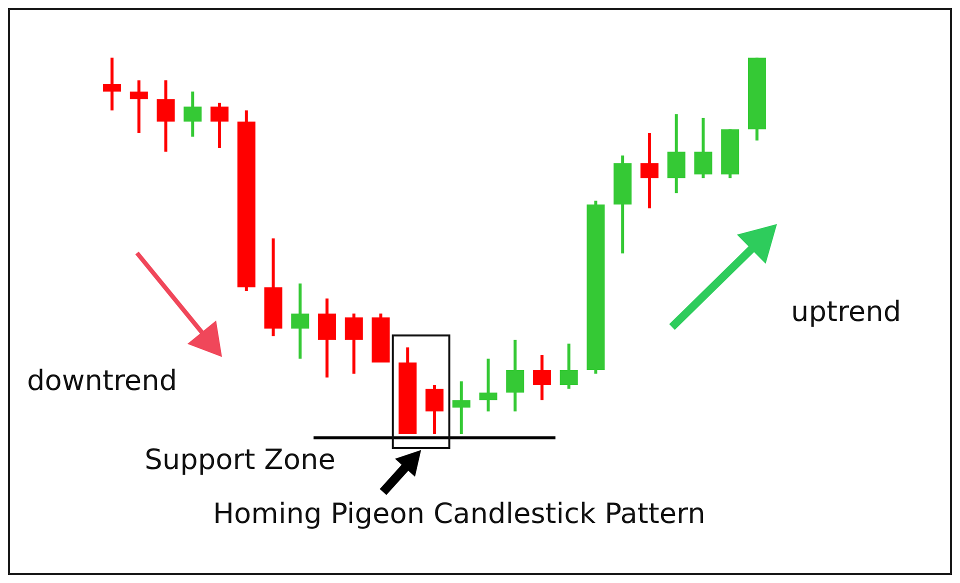 The image size is (960, 583). I want to click on annotation: downtrend, so click(102, 380).